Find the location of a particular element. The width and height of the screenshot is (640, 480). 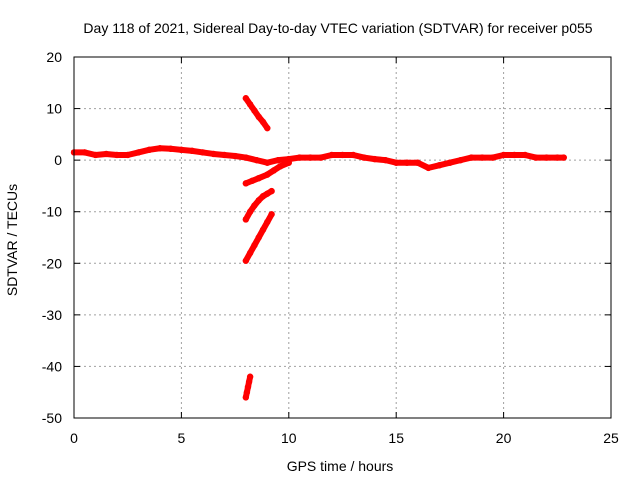

x-tick-label: 20 is located at coordinates (504, 438).